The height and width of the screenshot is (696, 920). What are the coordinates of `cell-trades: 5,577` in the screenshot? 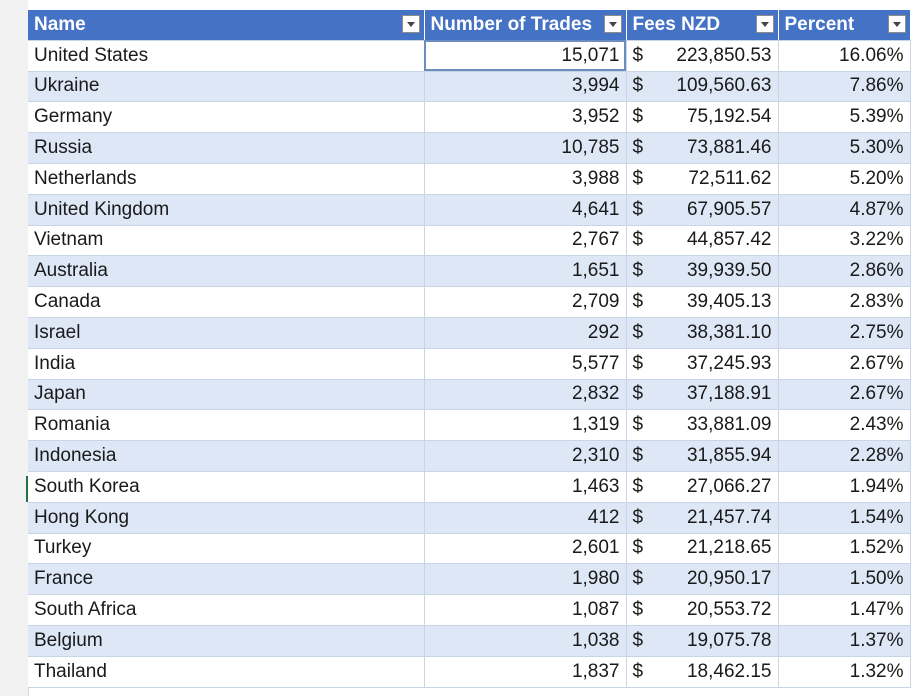 It's located at (525, 364).